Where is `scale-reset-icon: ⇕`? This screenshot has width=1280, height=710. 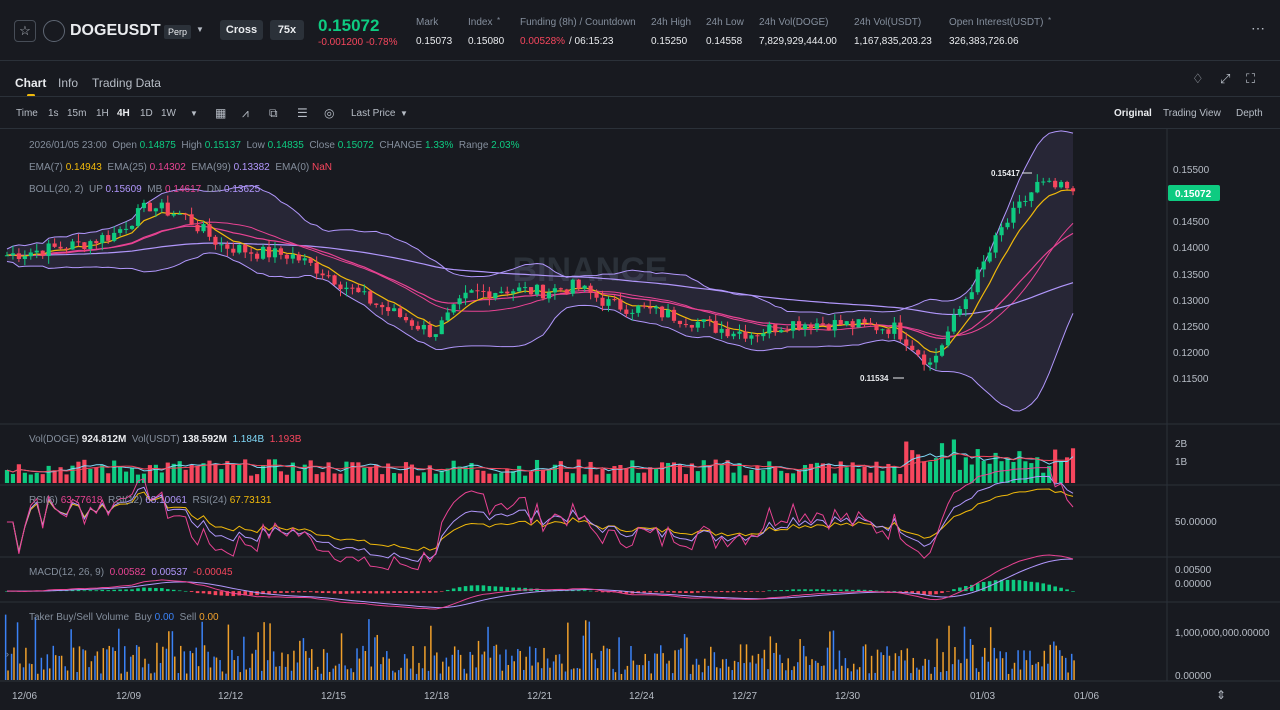 scale-reset-icon: ⇕ is located at coordinates (1221, 695).